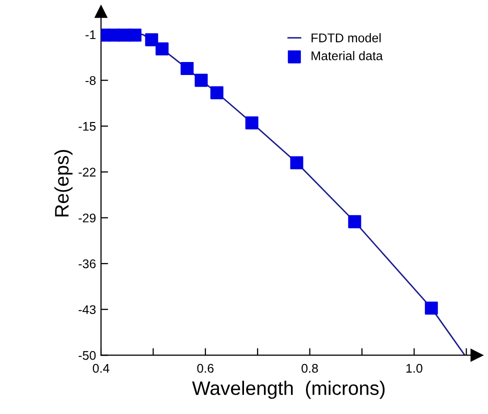 The image size is (488, 414). I want to click on y-tick-label: -15, so click(87, 126).